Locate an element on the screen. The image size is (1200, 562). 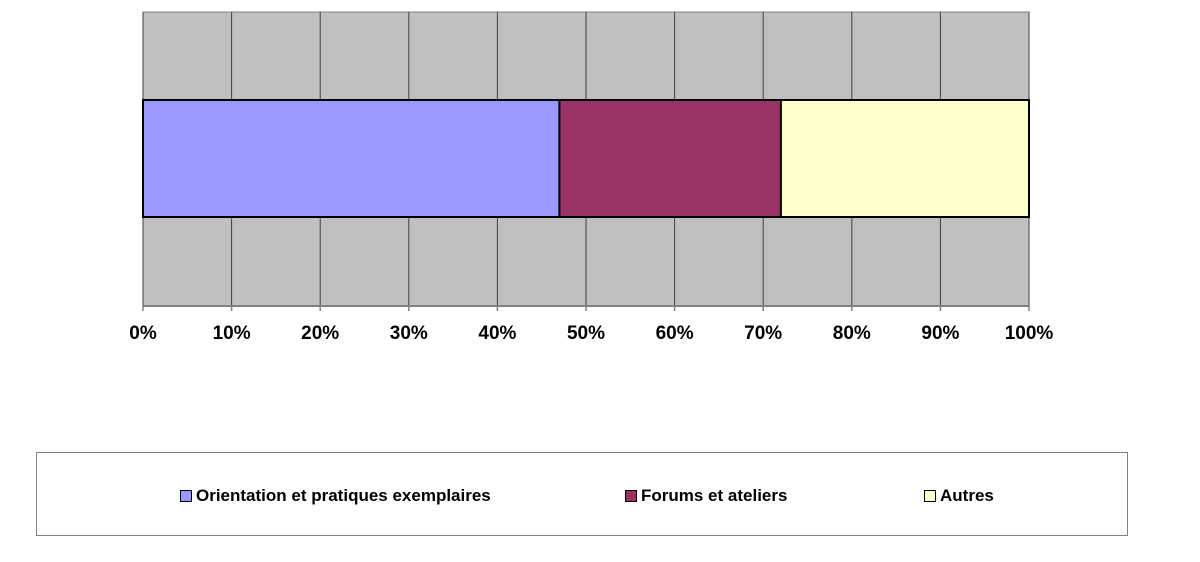
x-axis-ticks: 0% 10% 20% 30% 40% 50% 60% 70% 80% 90% 100% is located at coordinates (591, 325).